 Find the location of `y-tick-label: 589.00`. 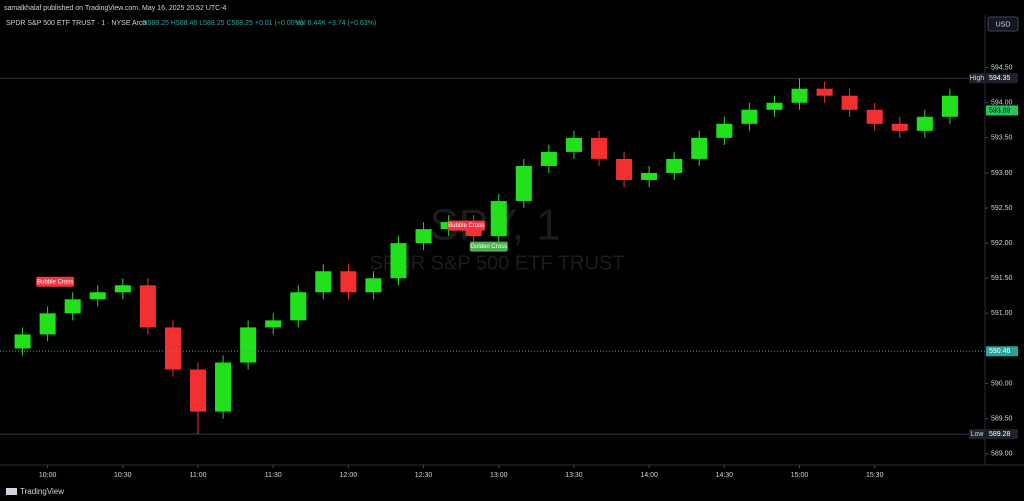

y-tick-label: 589.00 is located at coordinates (1002, 454).